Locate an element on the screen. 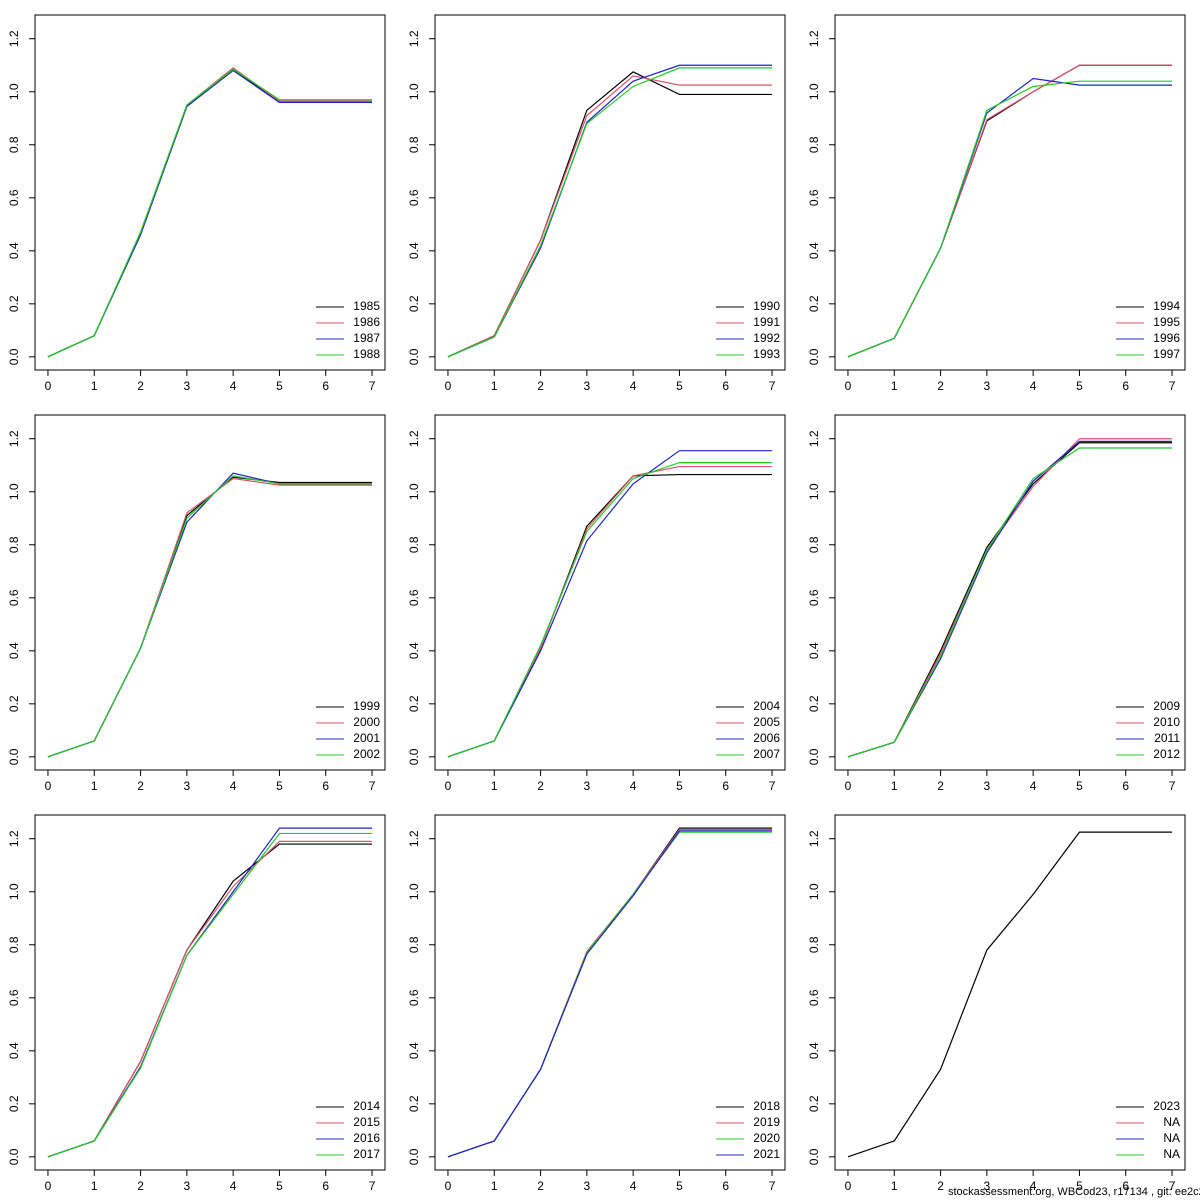  legend-label: 1988 is located at coordinates (366, 354).